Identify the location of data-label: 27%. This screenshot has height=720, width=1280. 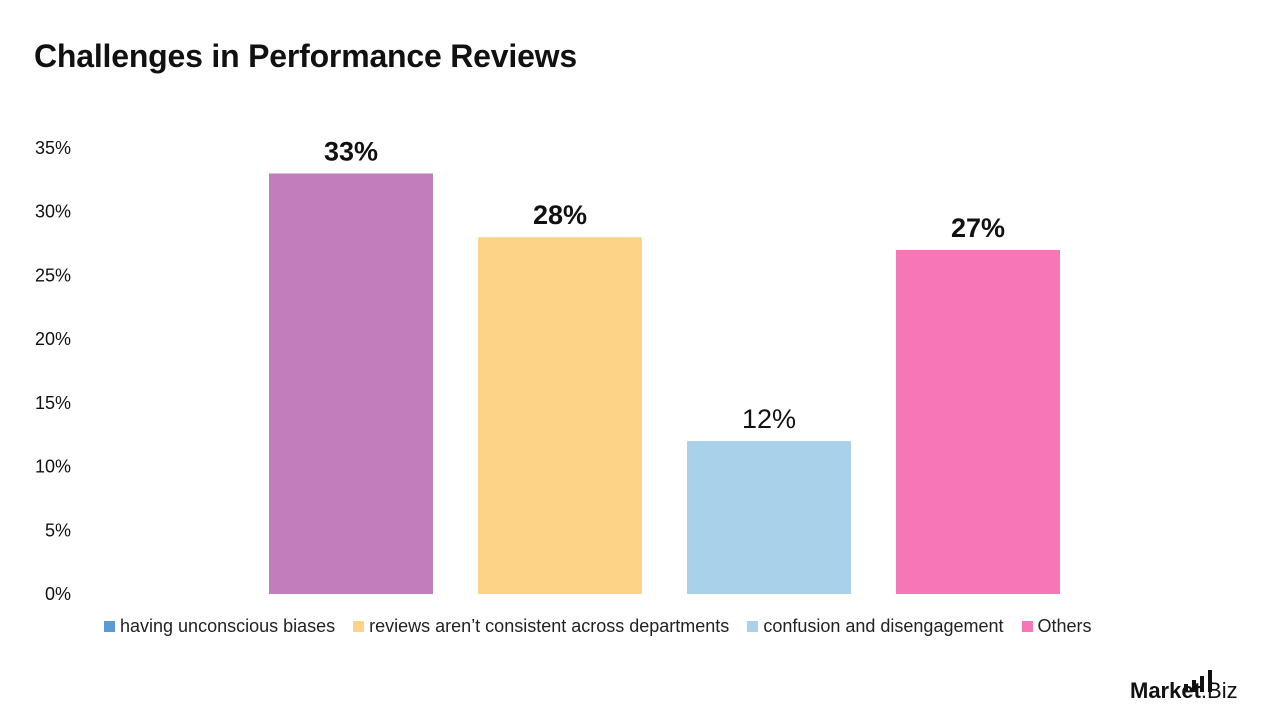
(978, 228).